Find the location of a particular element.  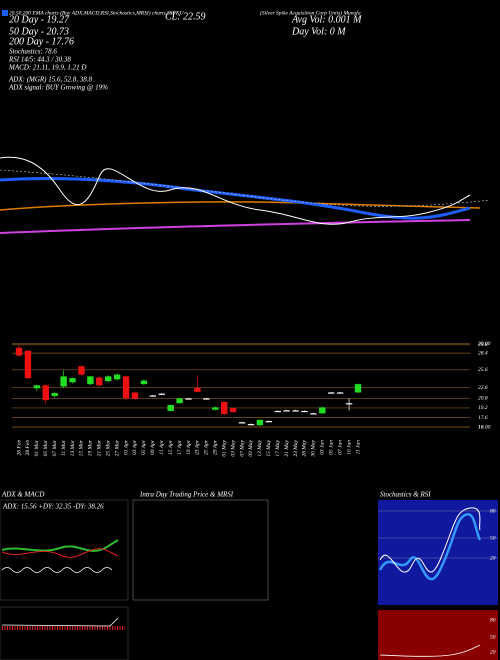

x-tick-label: 01 Apr is located at coordinates (126, 447).